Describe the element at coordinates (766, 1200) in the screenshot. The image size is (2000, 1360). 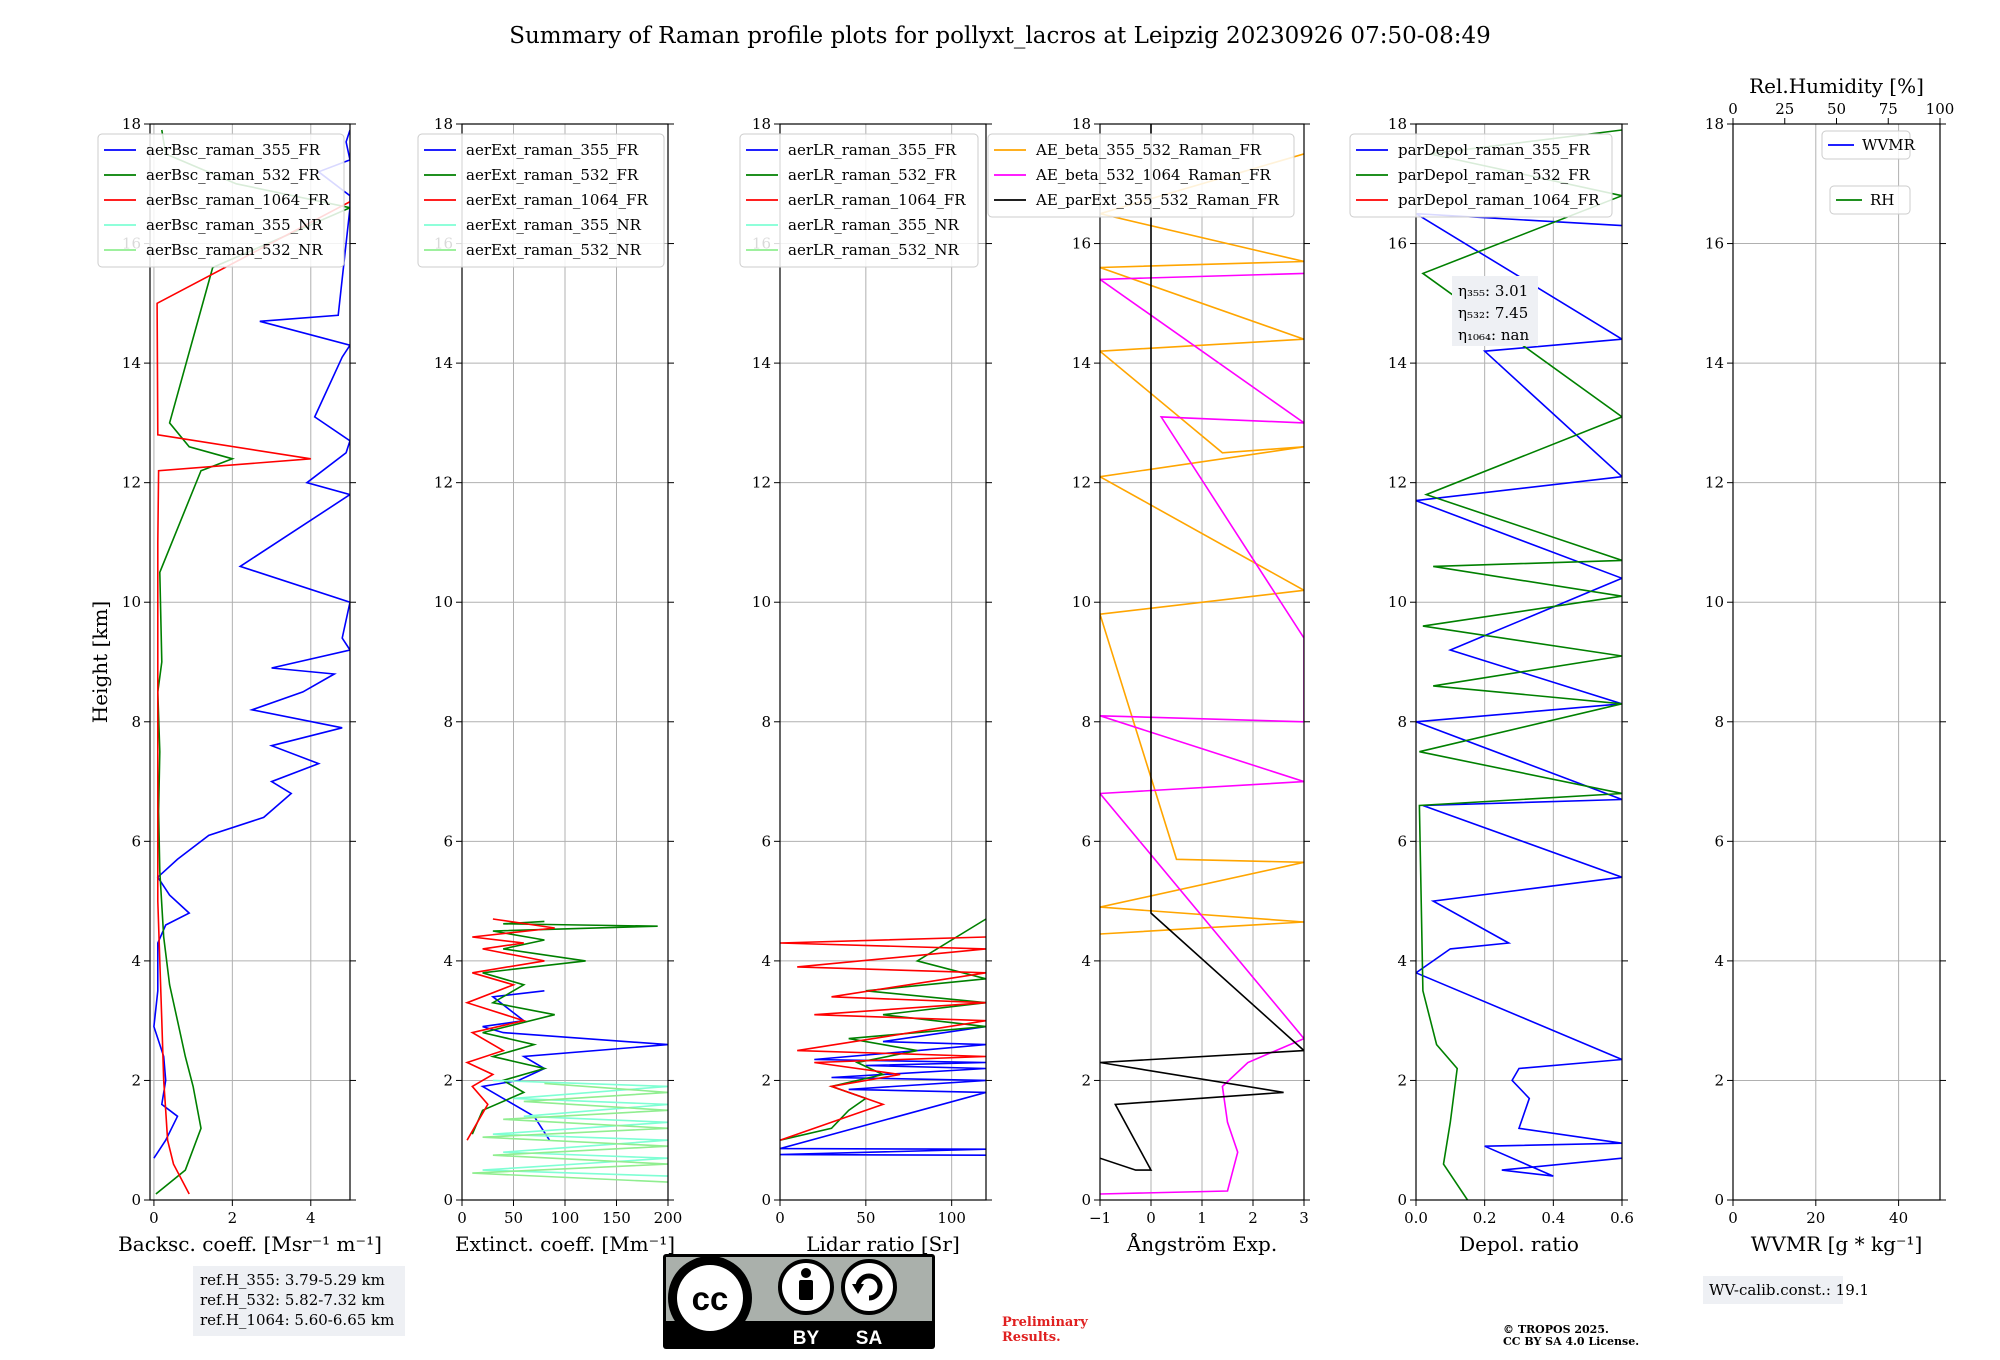
I see `lr-ytick-label: 0` at that location.